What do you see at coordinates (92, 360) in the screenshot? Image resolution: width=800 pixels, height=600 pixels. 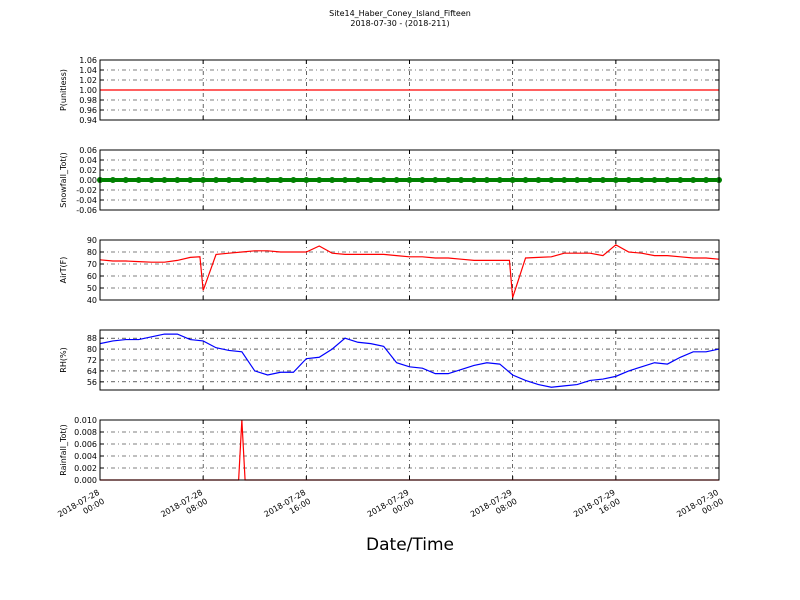 I see `y-tick-label: 72` at bounding box center [92, 360].